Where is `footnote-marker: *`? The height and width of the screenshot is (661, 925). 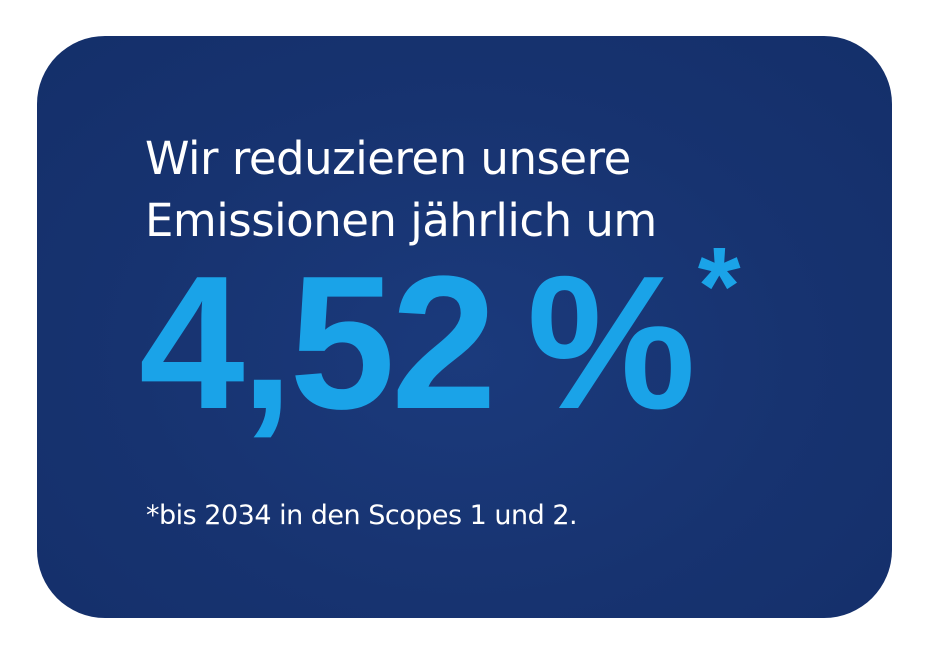 footnote-marker: * is located at coordinates (719, 286).